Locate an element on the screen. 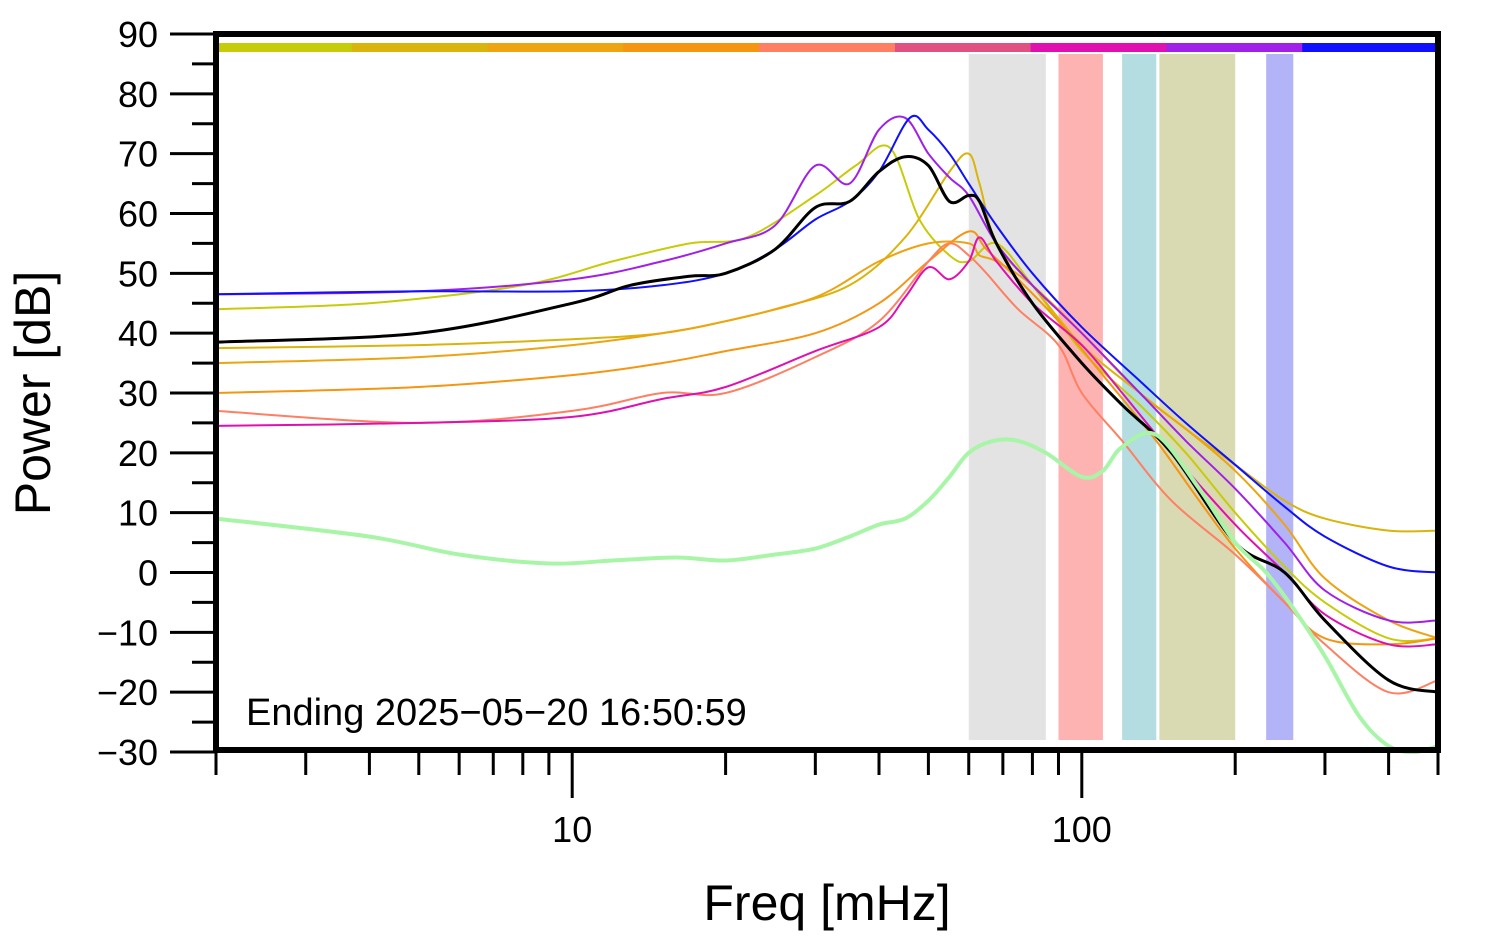  x-tick-label-1: 10 is located at coordinates (572, 829).